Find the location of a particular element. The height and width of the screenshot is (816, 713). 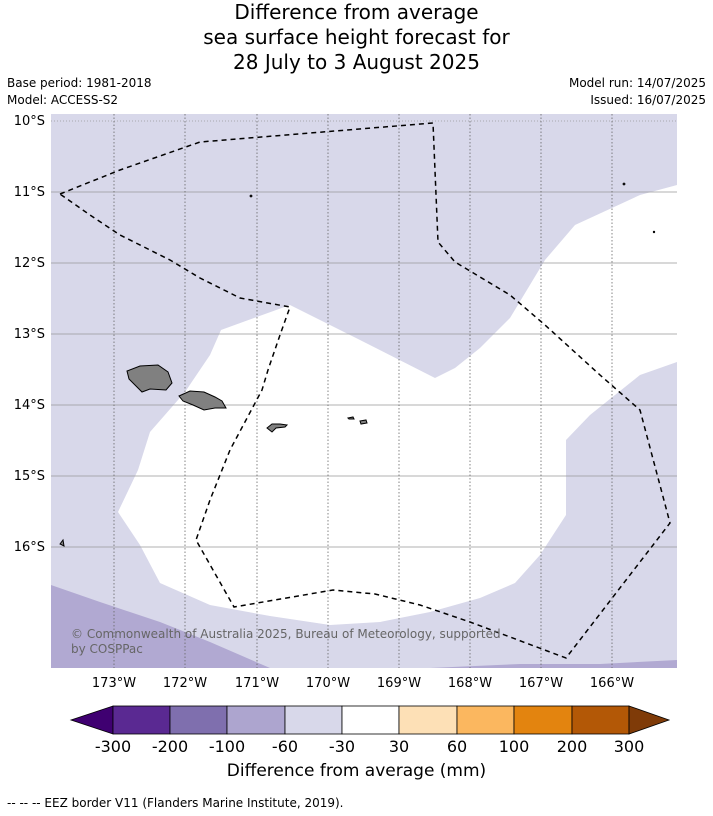

model-run: Model run: 14/07/2025 is located at coordinates (637, 83).